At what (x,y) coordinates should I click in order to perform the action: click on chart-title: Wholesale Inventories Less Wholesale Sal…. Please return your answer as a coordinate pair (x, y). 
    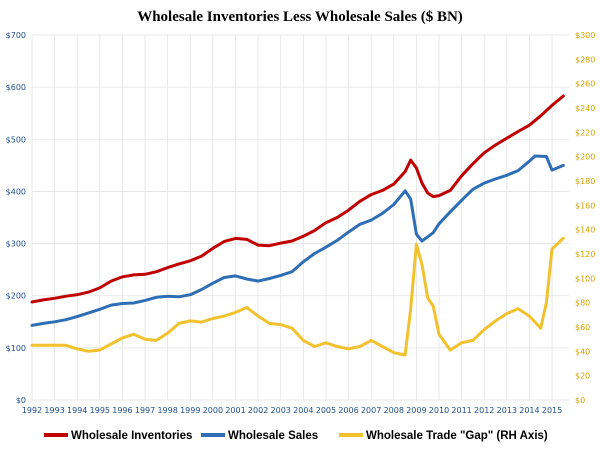
    Looking at the image, I should click on (300, 17).